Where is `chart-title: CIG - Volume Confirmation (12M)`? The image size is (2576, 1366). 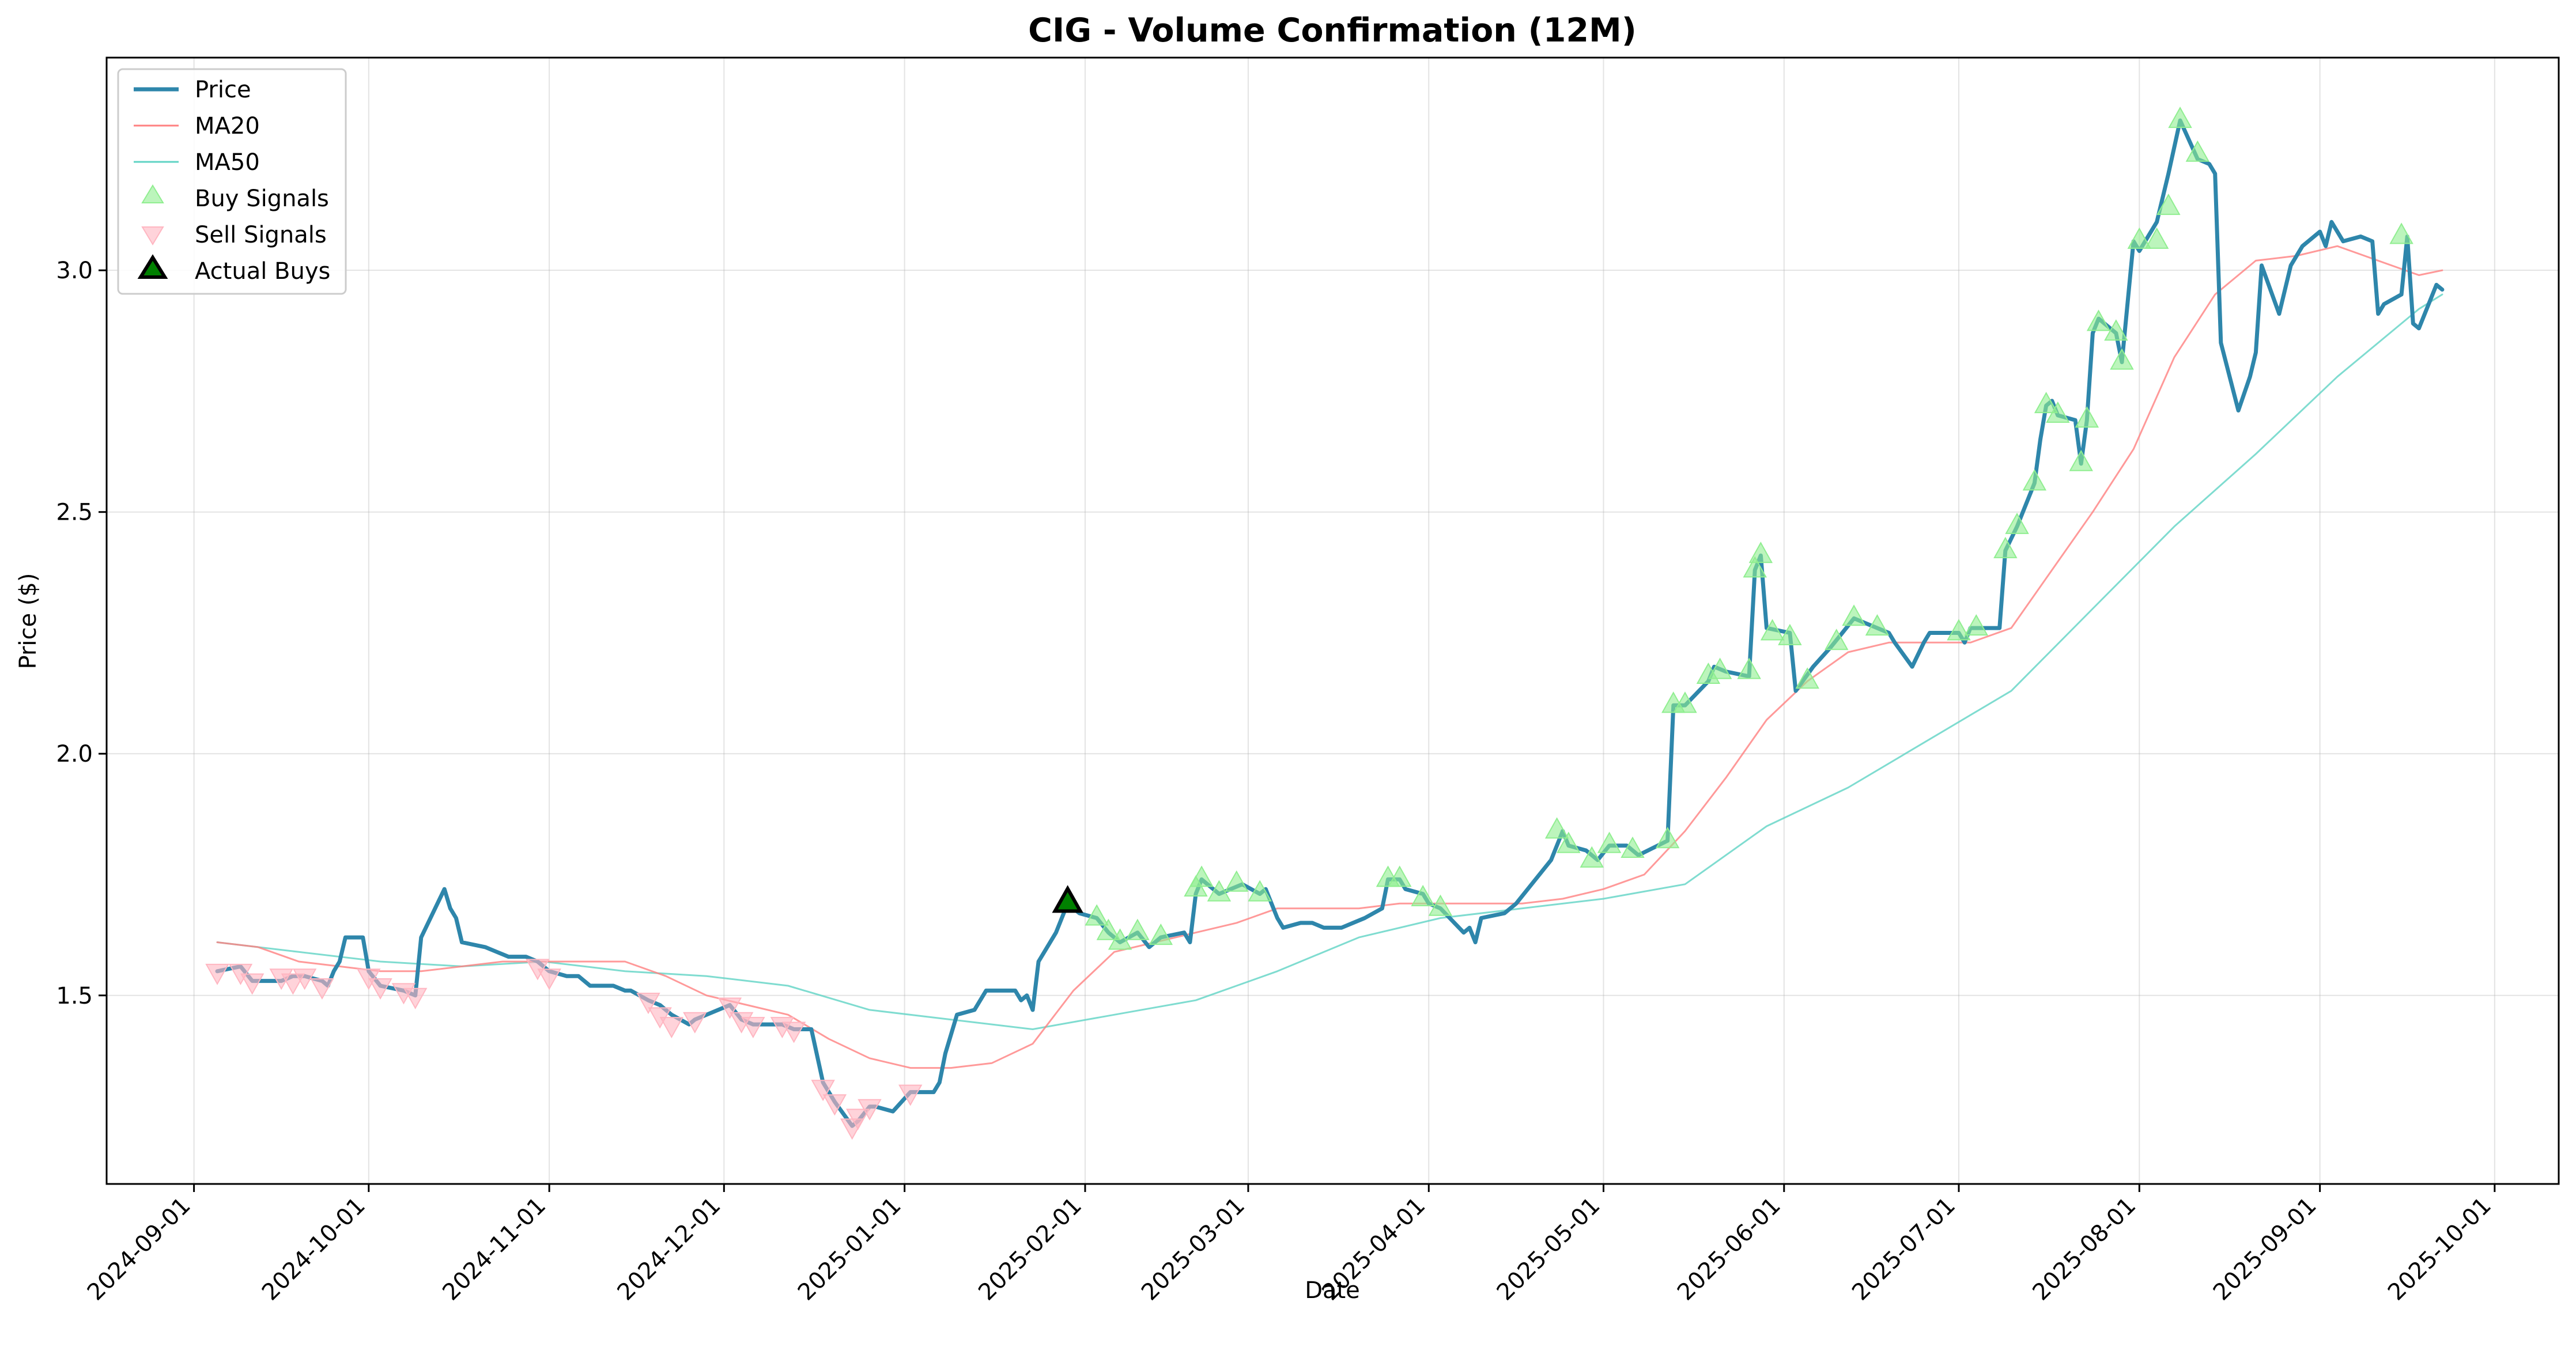 chart-title: CIG - Volume Confirmation (12M) is located at coordinates (1332, 31).